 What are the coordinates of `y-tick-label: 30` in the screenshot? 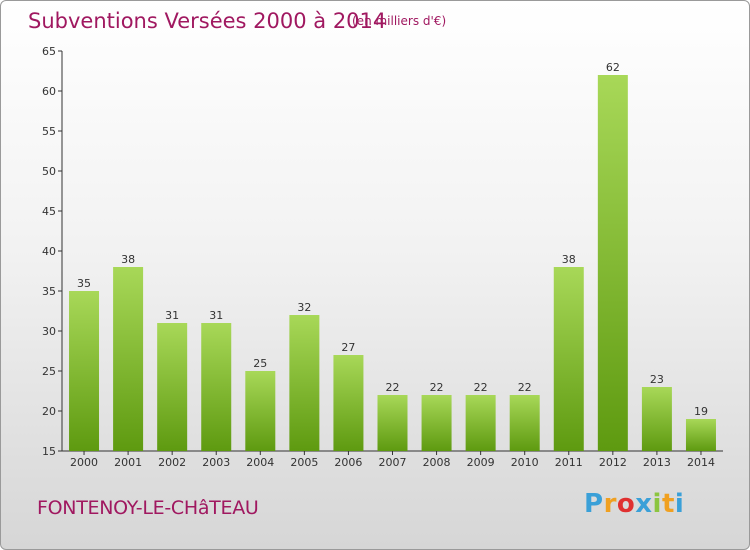 It's located at (49, 331).